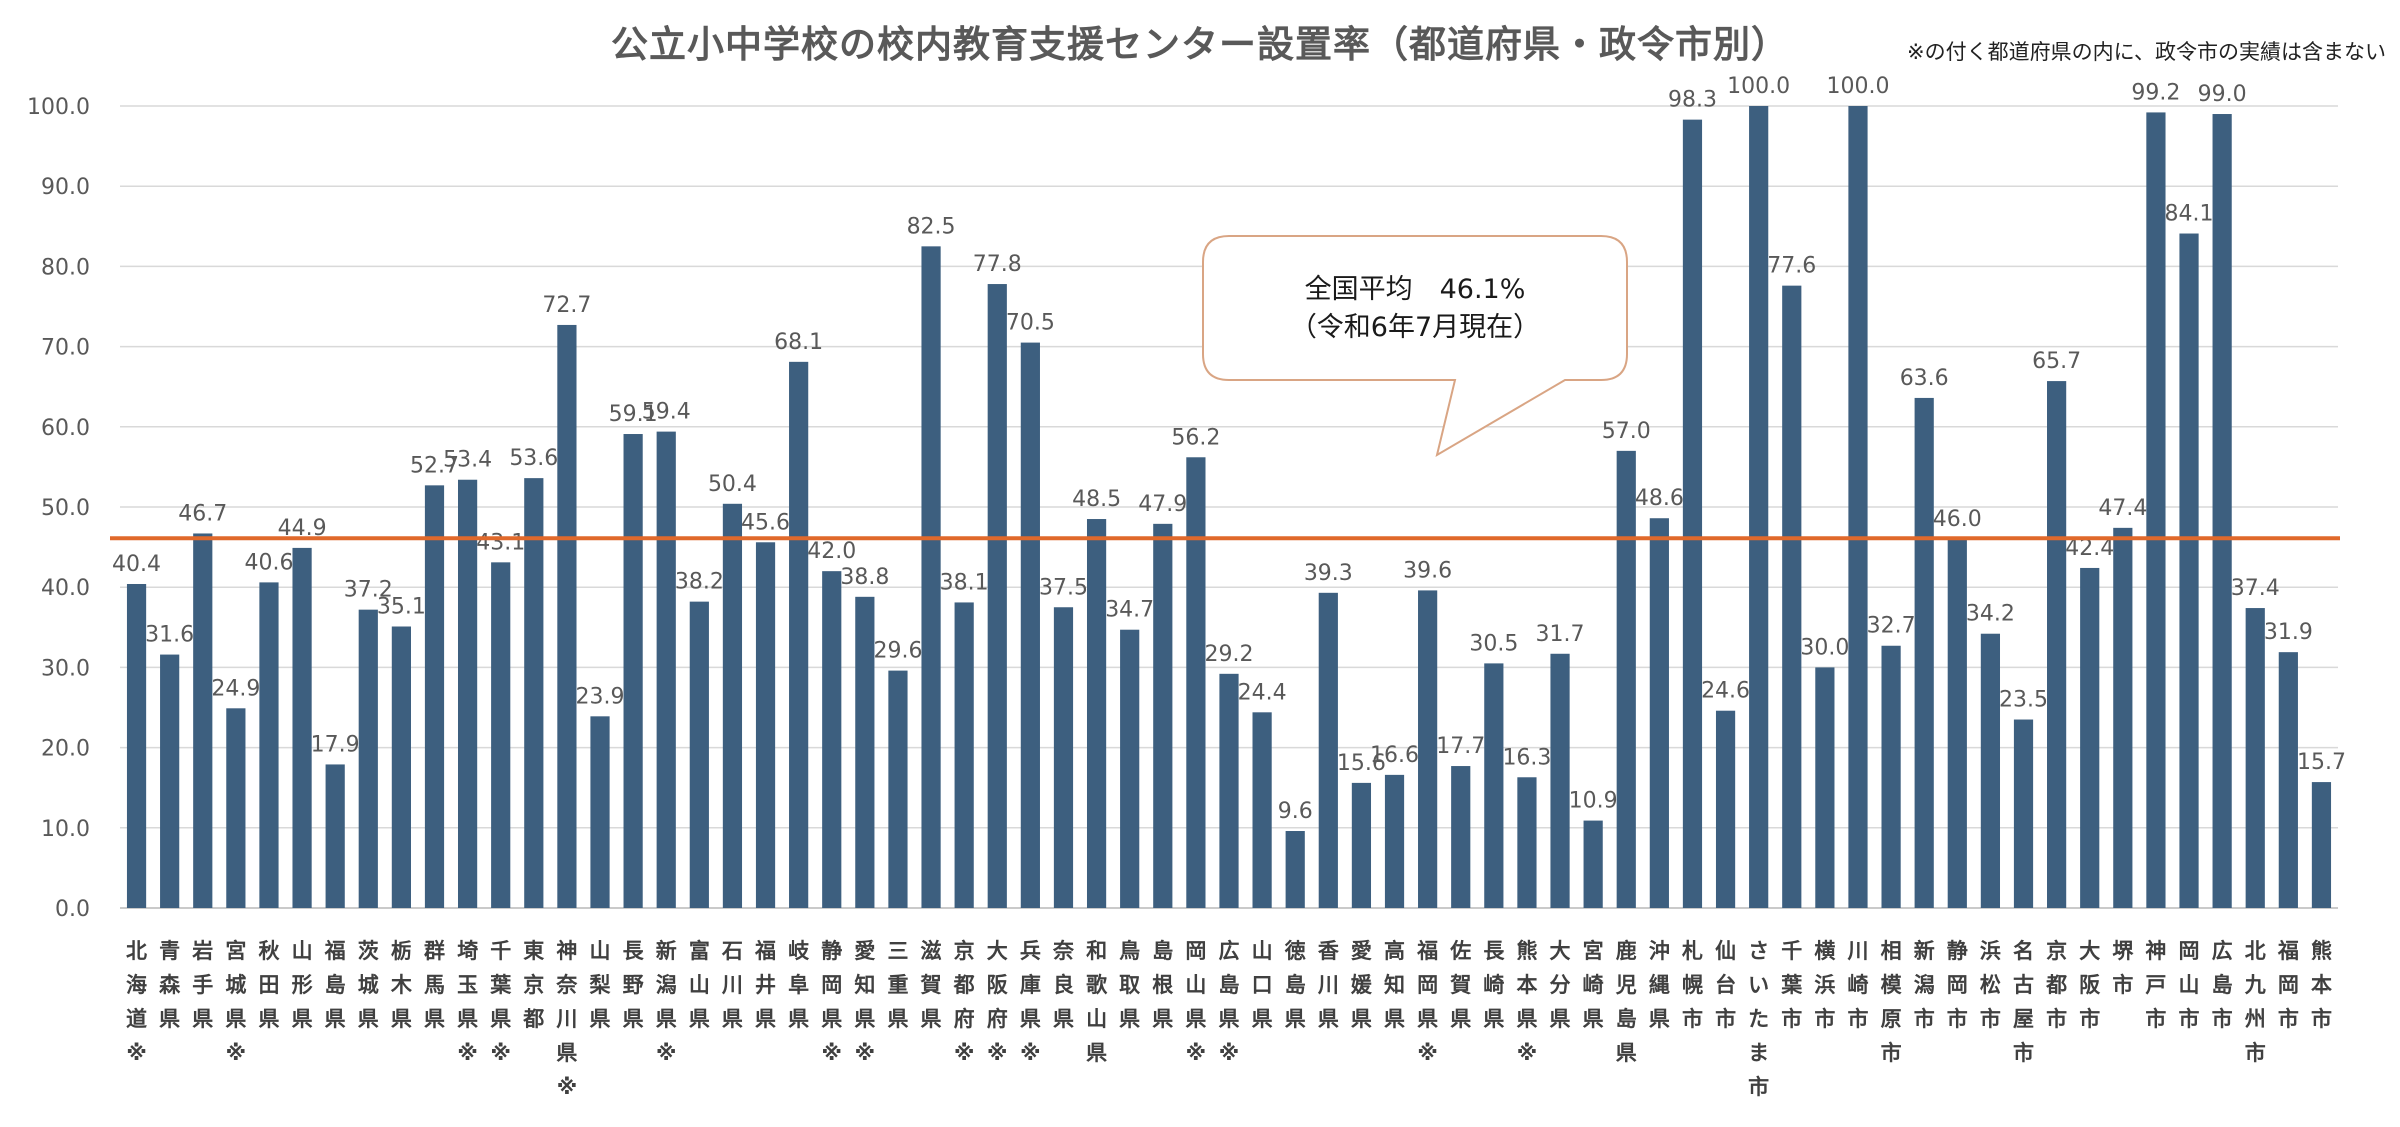 This screenshot has height=1127, width=2400. What do you see at coordinates (1394, 985) in the screenshot?
I see `category-label: 高知県` at bounding box center [1394, 985].